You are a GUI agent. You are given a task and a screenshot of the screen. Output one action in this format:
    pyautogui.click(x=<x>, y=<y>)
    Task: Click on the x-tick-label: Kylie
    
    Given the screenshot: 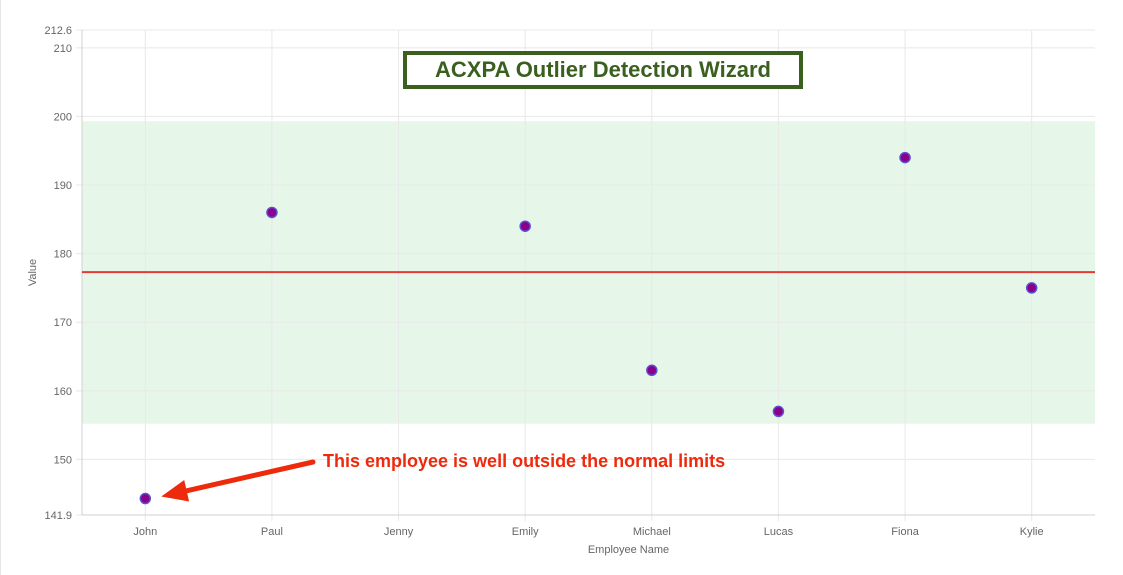 What is the action you would take?
    pyautogui.click(x=1032, y=532)
    